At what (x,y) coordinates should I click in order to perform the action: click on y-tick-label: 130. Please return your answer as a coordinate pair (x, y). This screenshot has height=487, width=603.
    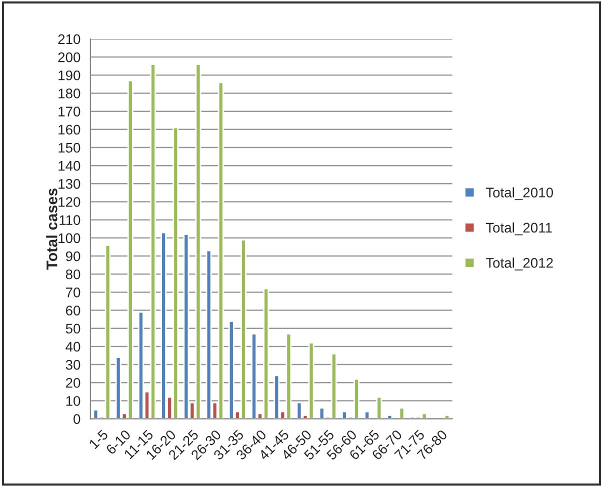
    Looking at the image, I should click on (69, 184).